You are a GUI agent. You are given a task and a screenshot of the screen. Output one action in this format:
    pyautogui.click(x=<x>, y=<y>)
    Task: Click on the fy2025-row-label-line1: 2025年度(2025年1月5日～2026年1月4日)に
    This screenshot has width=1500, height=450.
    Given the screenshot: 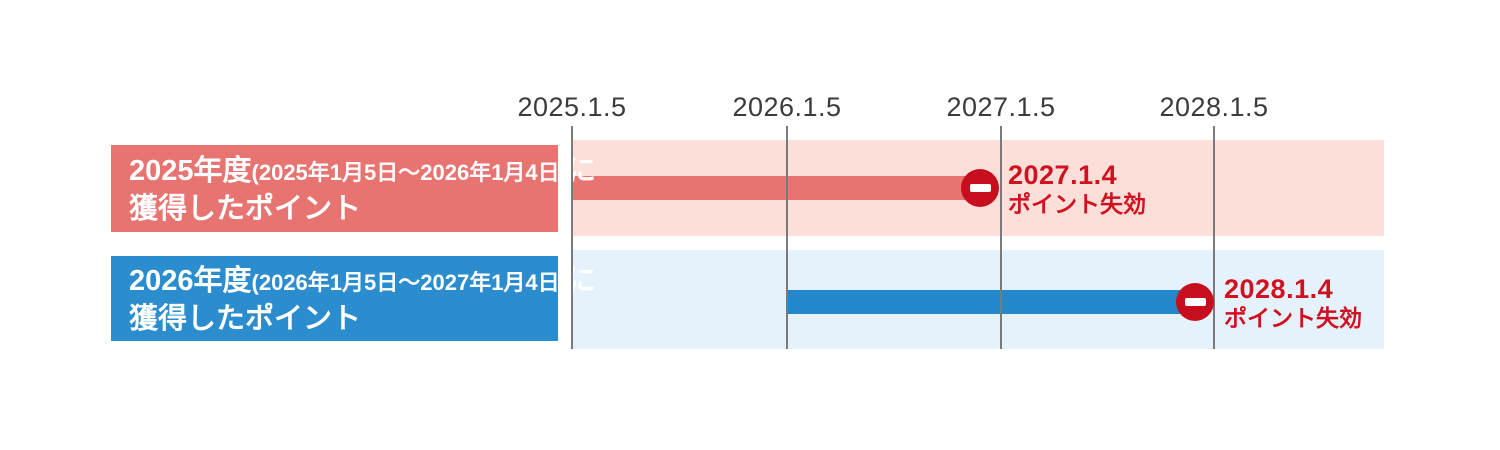 What is the action you would take?
    pyautogui.click(x=362, y=172)
    